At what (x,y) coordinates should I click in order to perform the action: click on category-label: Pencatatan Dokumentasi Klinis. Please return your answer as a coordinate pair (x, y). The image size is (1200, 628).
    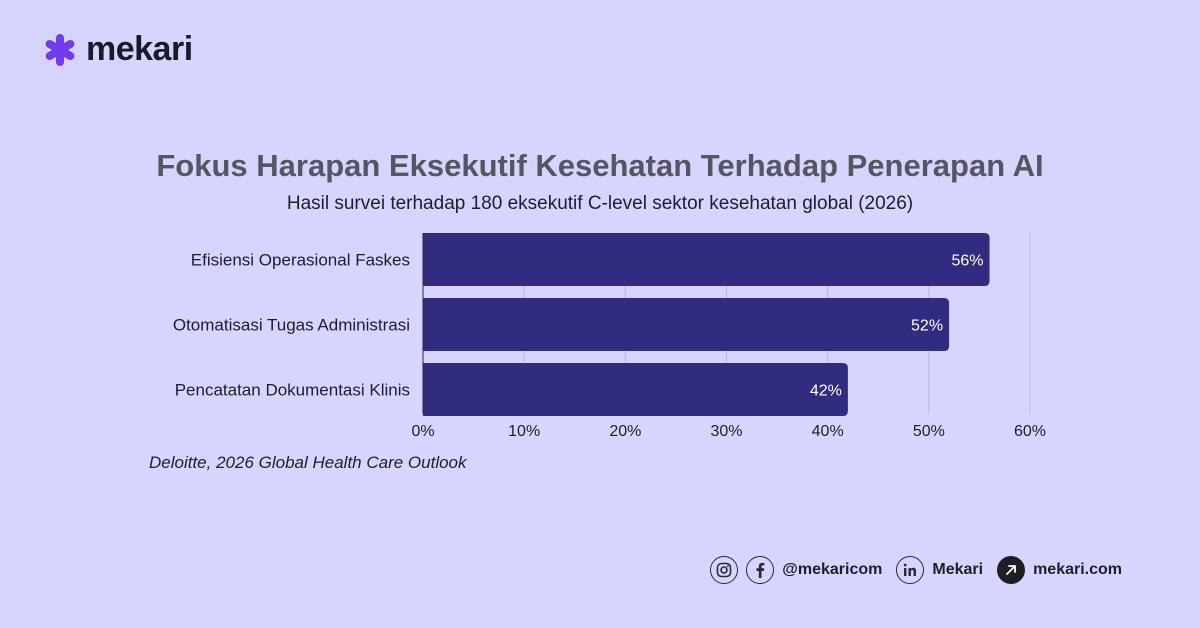
    Looking at the image, I should click on (292, 390).